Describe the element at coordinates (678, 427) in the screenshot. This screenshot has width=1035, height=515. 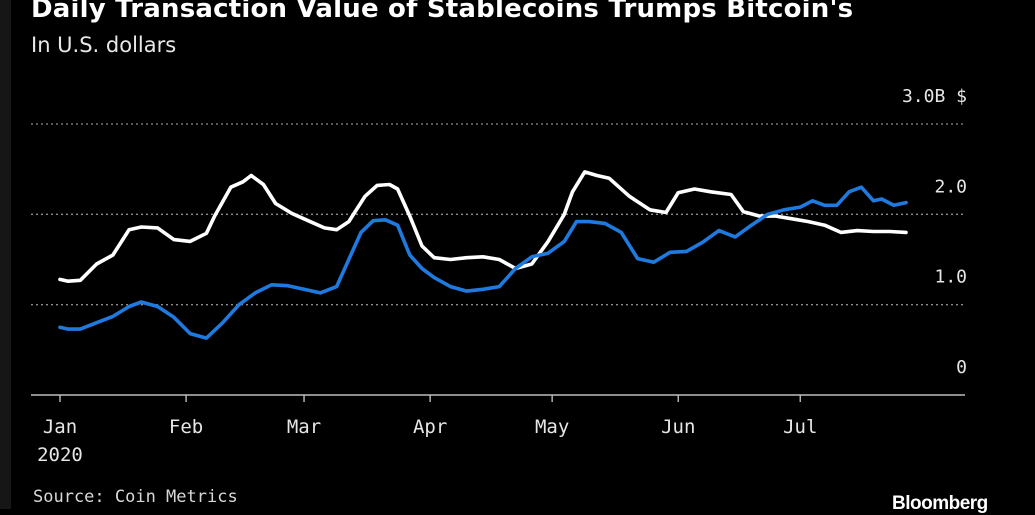
I see `x-tick-label-5: Jun` at that location.